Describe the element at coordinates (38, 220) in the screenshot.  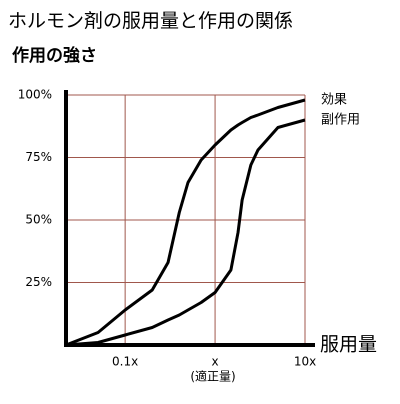
I see `y-tick-label: 50%` at that location.